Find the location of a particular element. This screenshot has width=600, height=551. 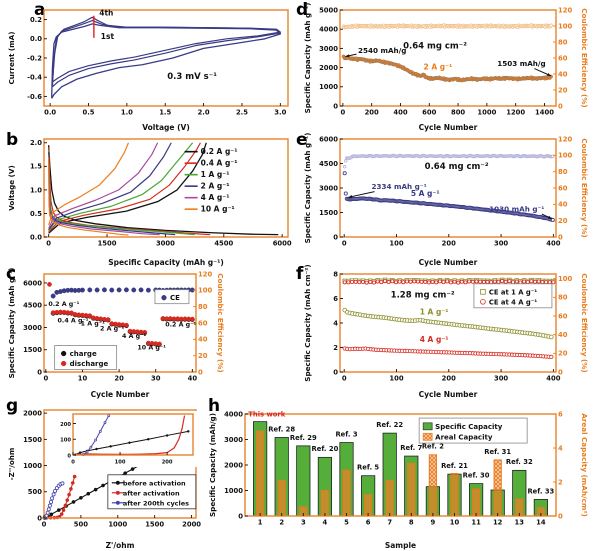

svg-text: 1500 is located at coordinates (32, 440).